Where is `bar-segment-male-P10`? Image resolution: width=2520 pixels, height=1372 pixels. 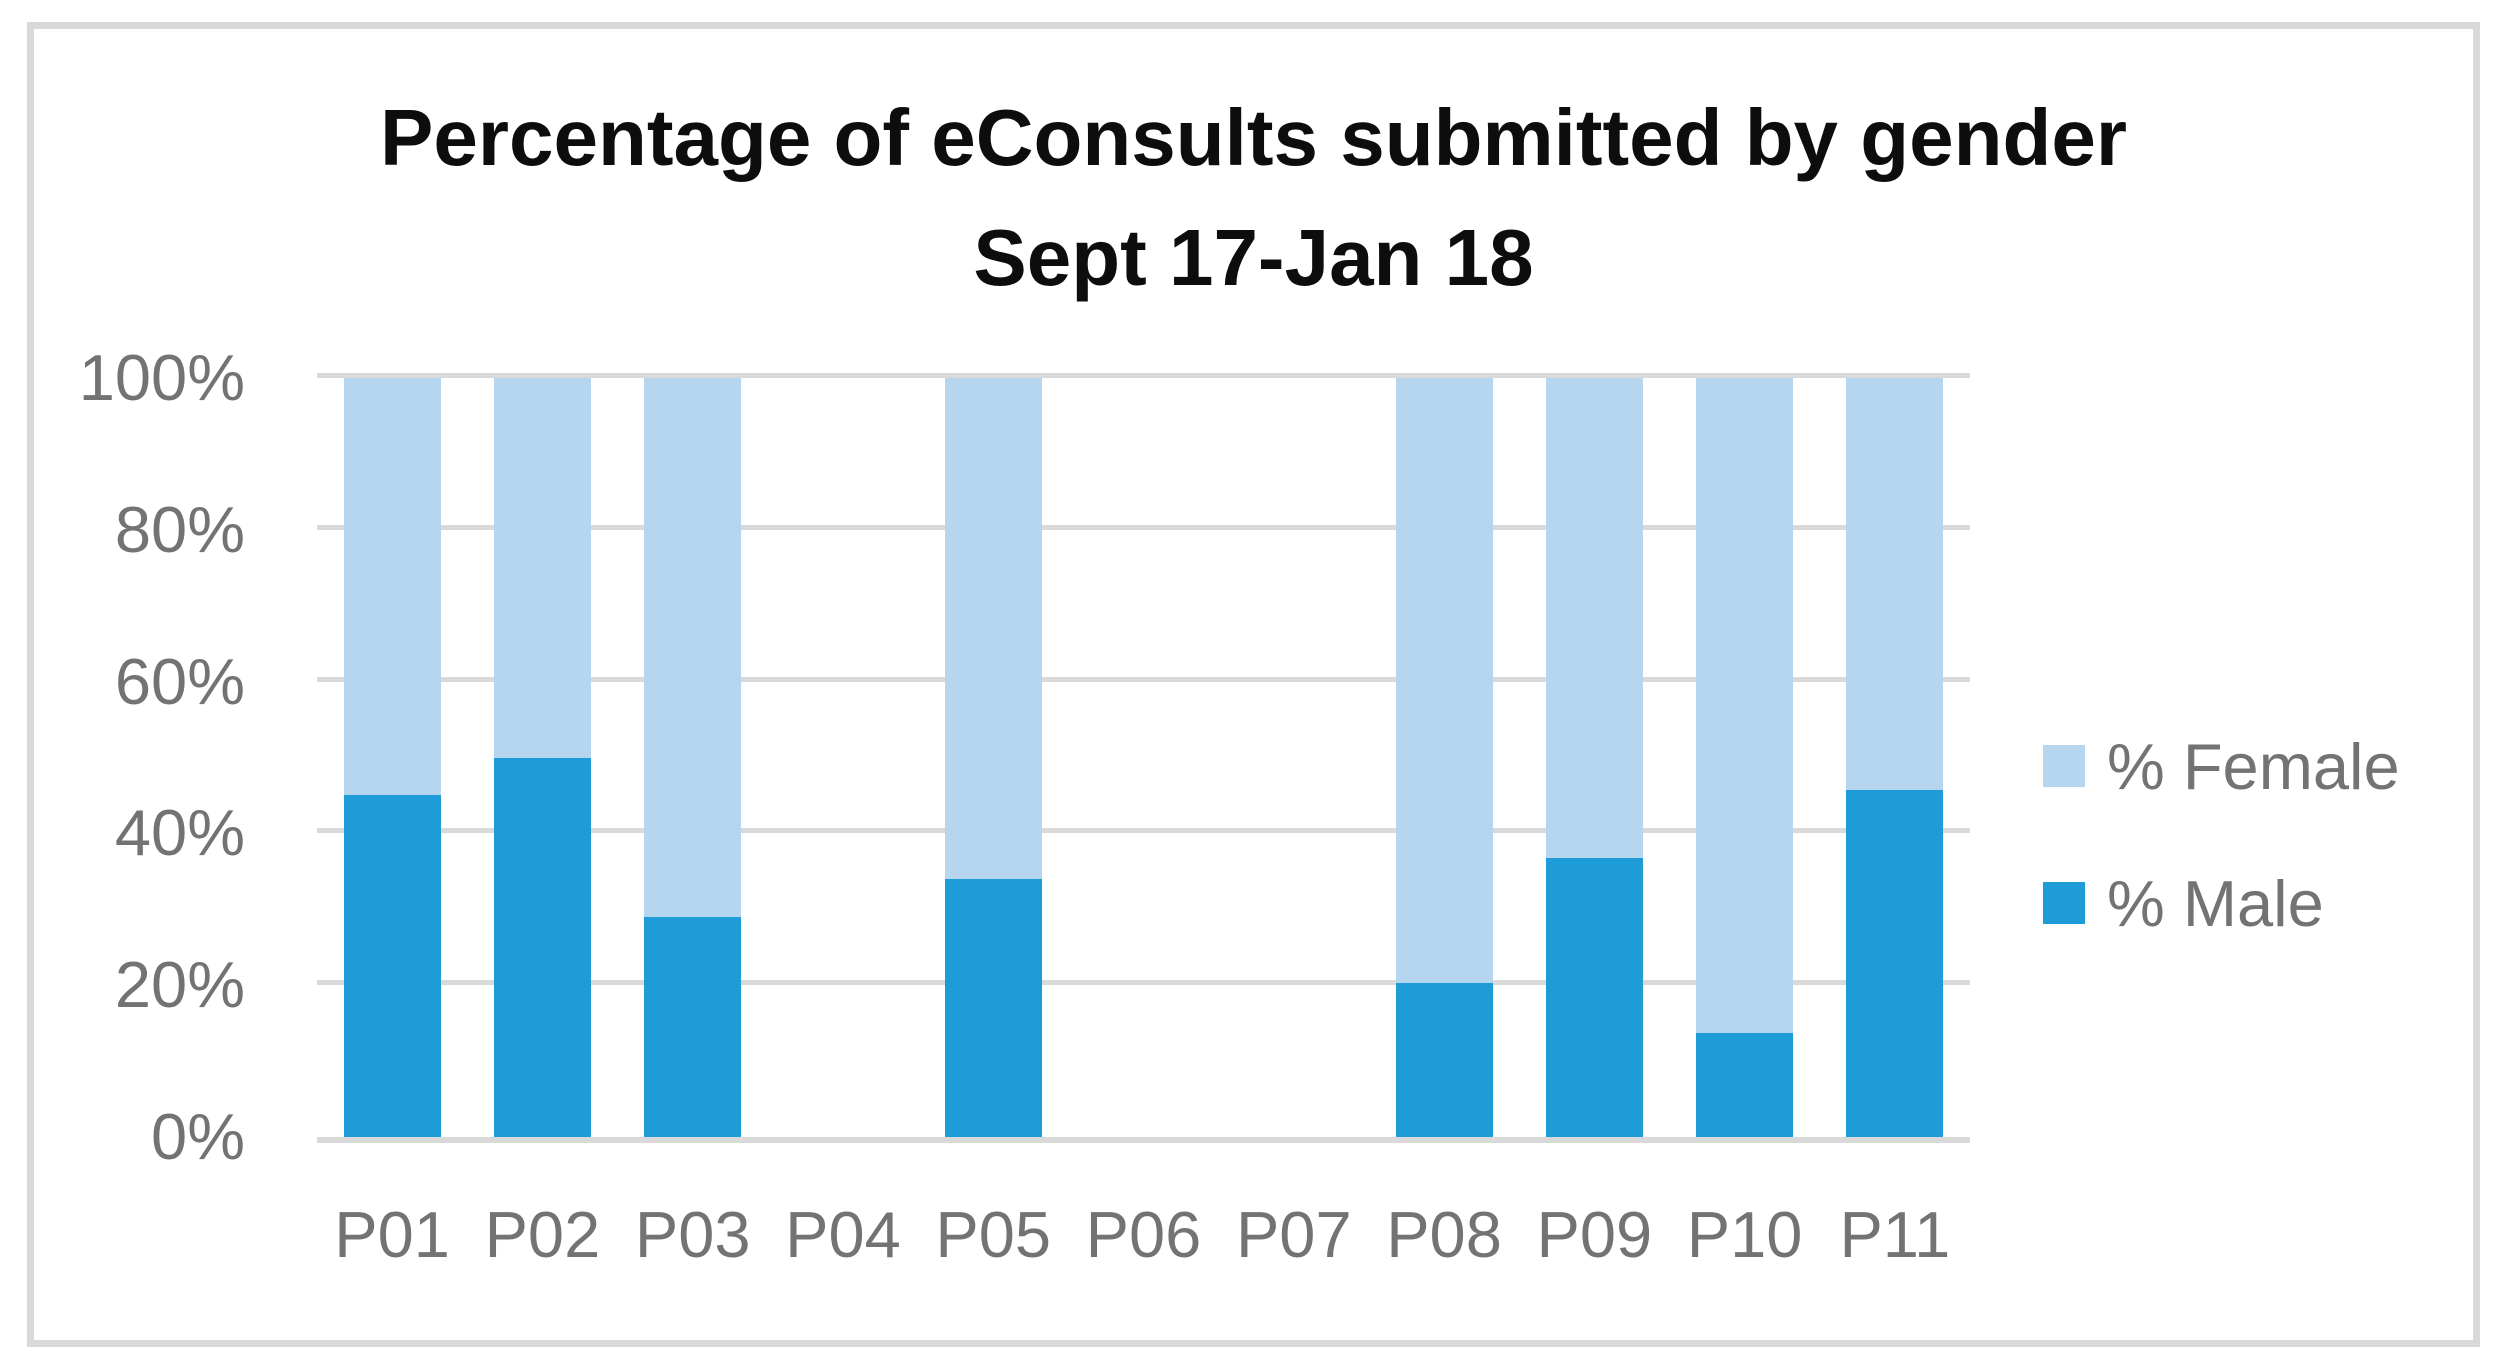
bar-segment-male-P10 is located at coordinates (1745, 1085).